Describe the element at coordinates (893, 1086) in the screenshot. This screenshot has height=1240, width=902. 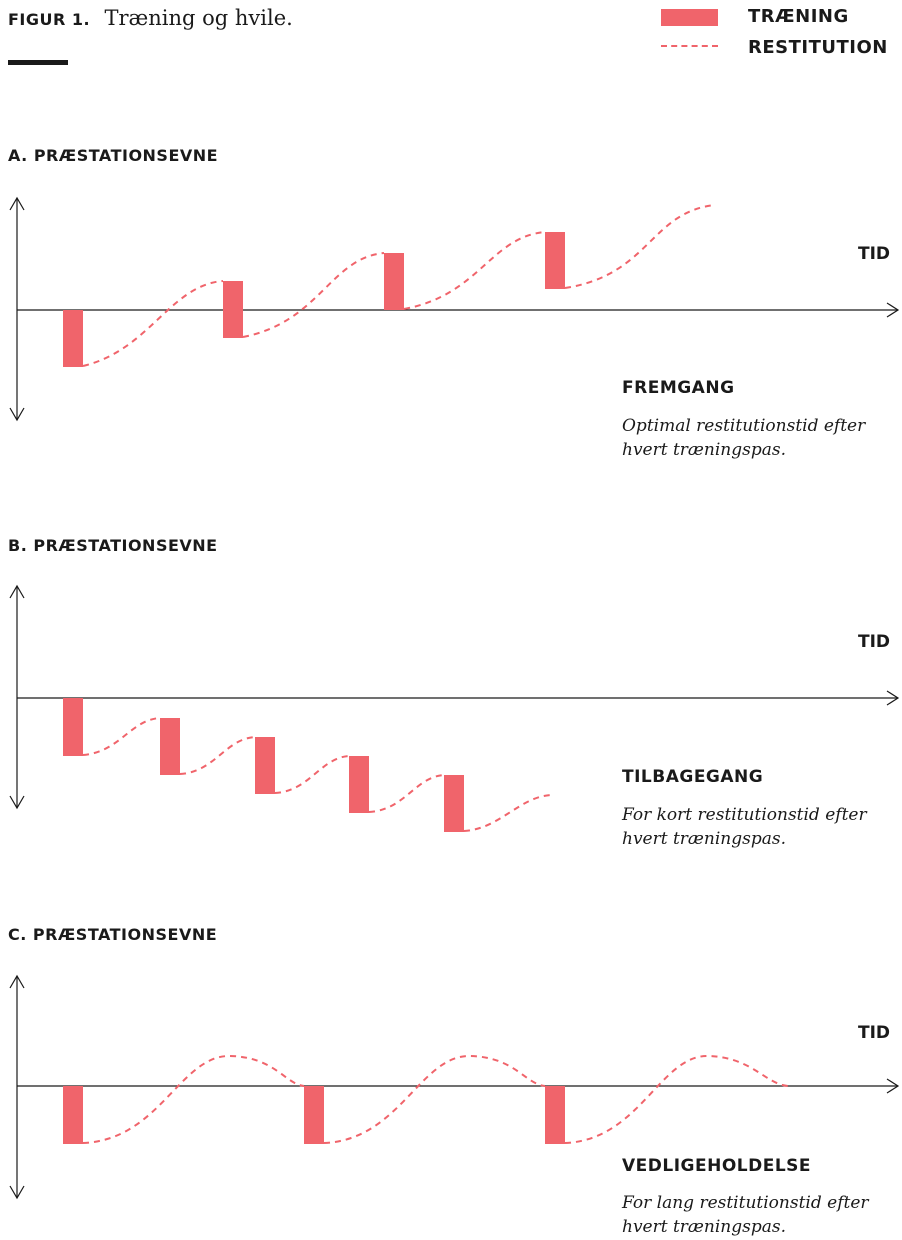
I see `panel-c-x-arrow` at that location.